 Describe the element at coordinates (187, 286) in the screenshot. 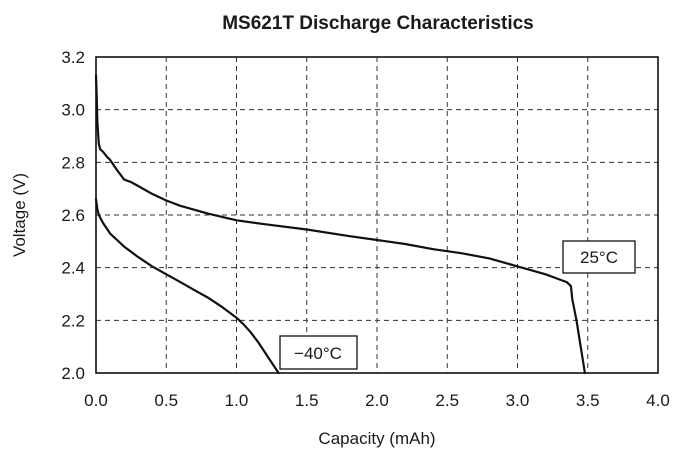

I see `series-line-minus40c` at that location.